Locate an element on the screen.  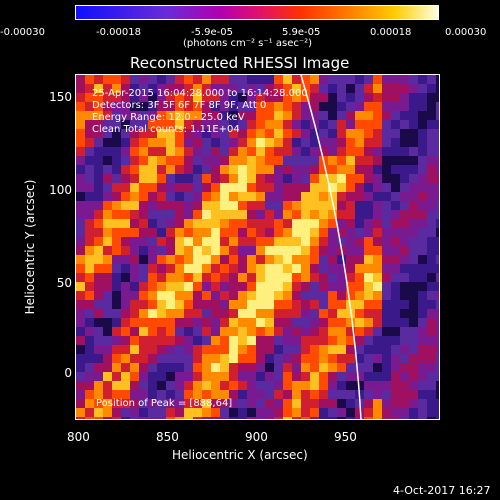
colorbar-tick: -0.00030 is located at coordinates (22, 32).